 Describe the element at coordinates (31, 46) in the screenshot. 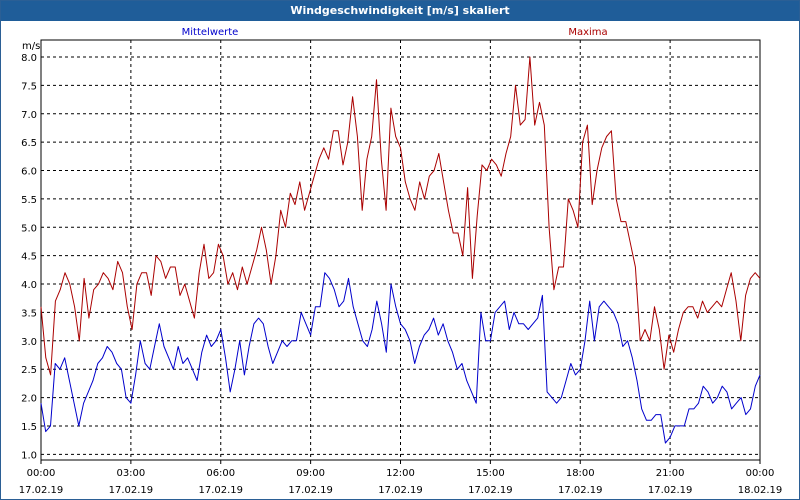

I see `y-axis-label: m/s` at that location.